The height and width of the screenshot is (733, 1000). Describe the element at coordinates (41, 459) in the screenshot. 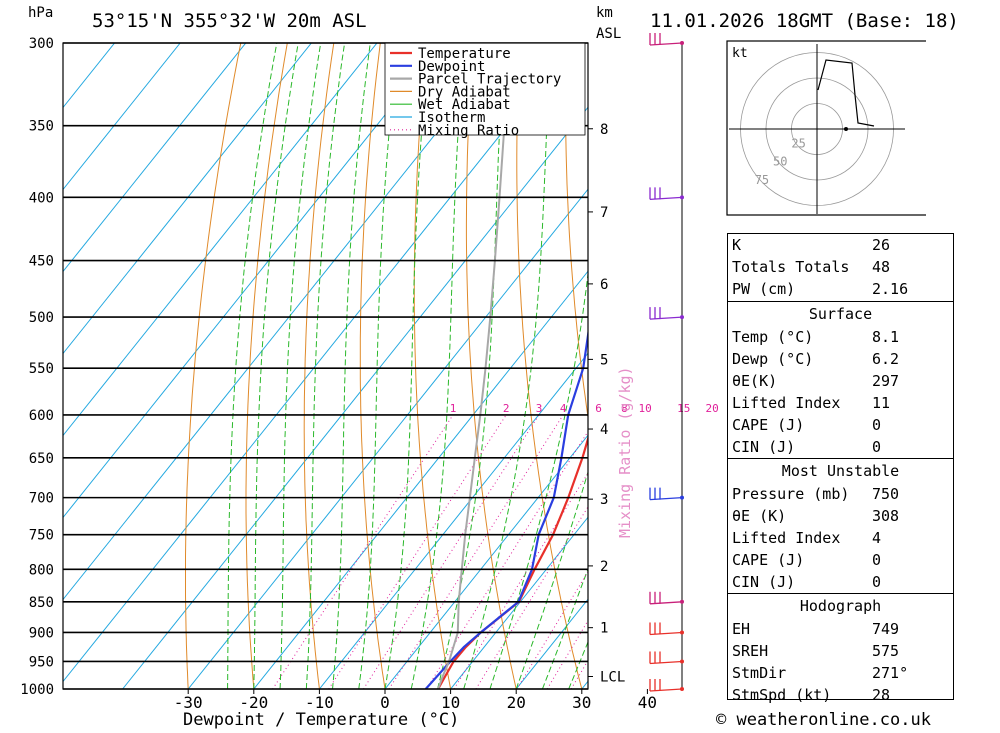

I see `pressure-tick-label: 650` at that location.